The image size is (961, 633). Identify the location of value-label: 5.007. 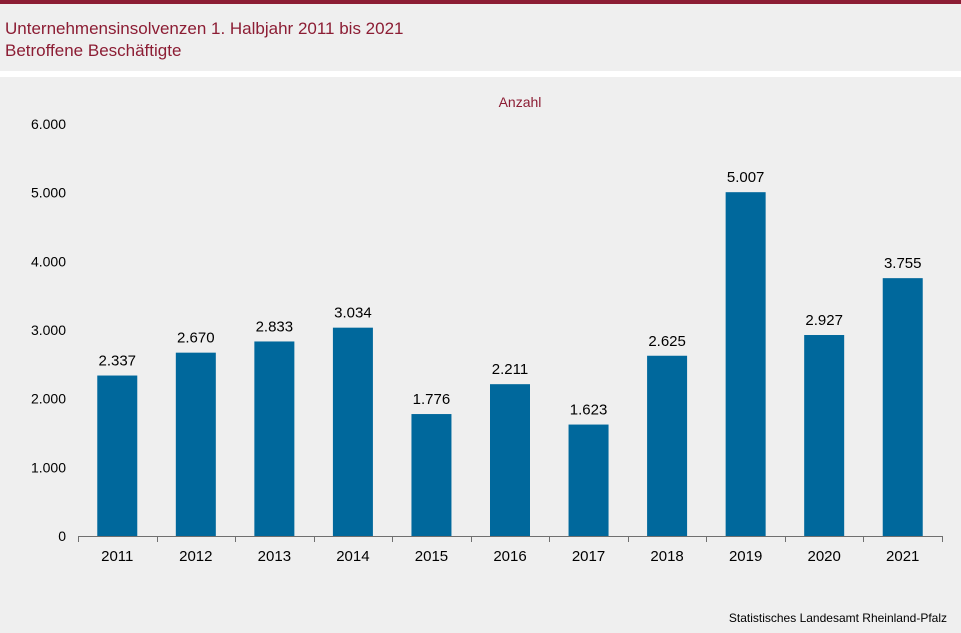
(746, 177).